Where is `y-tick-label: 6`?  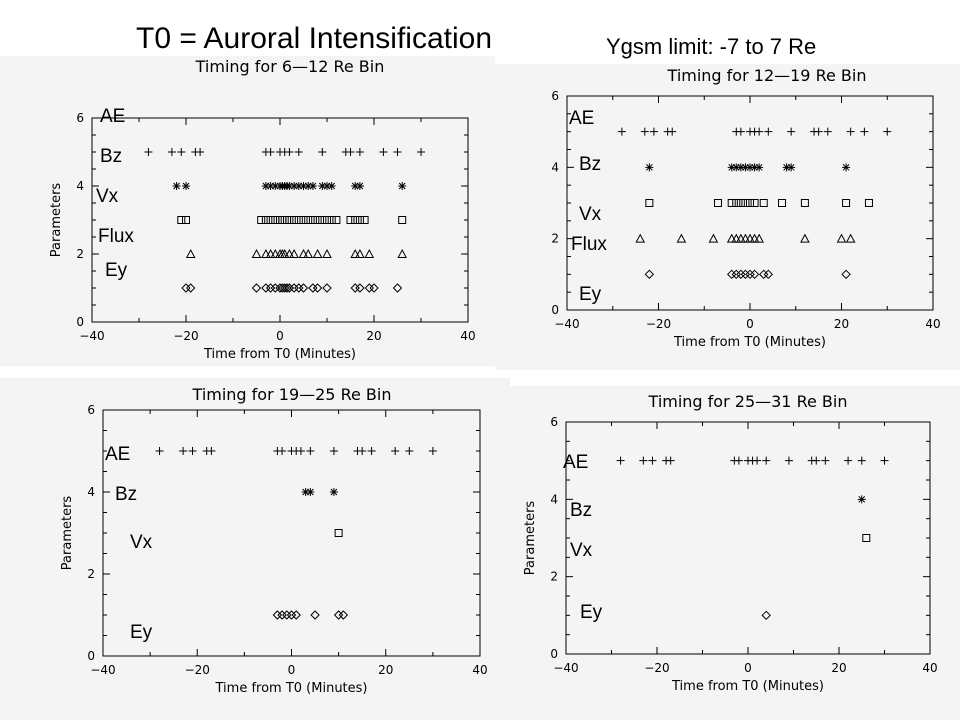
y-tick-label: 6 is located at coordinates (554, 422).